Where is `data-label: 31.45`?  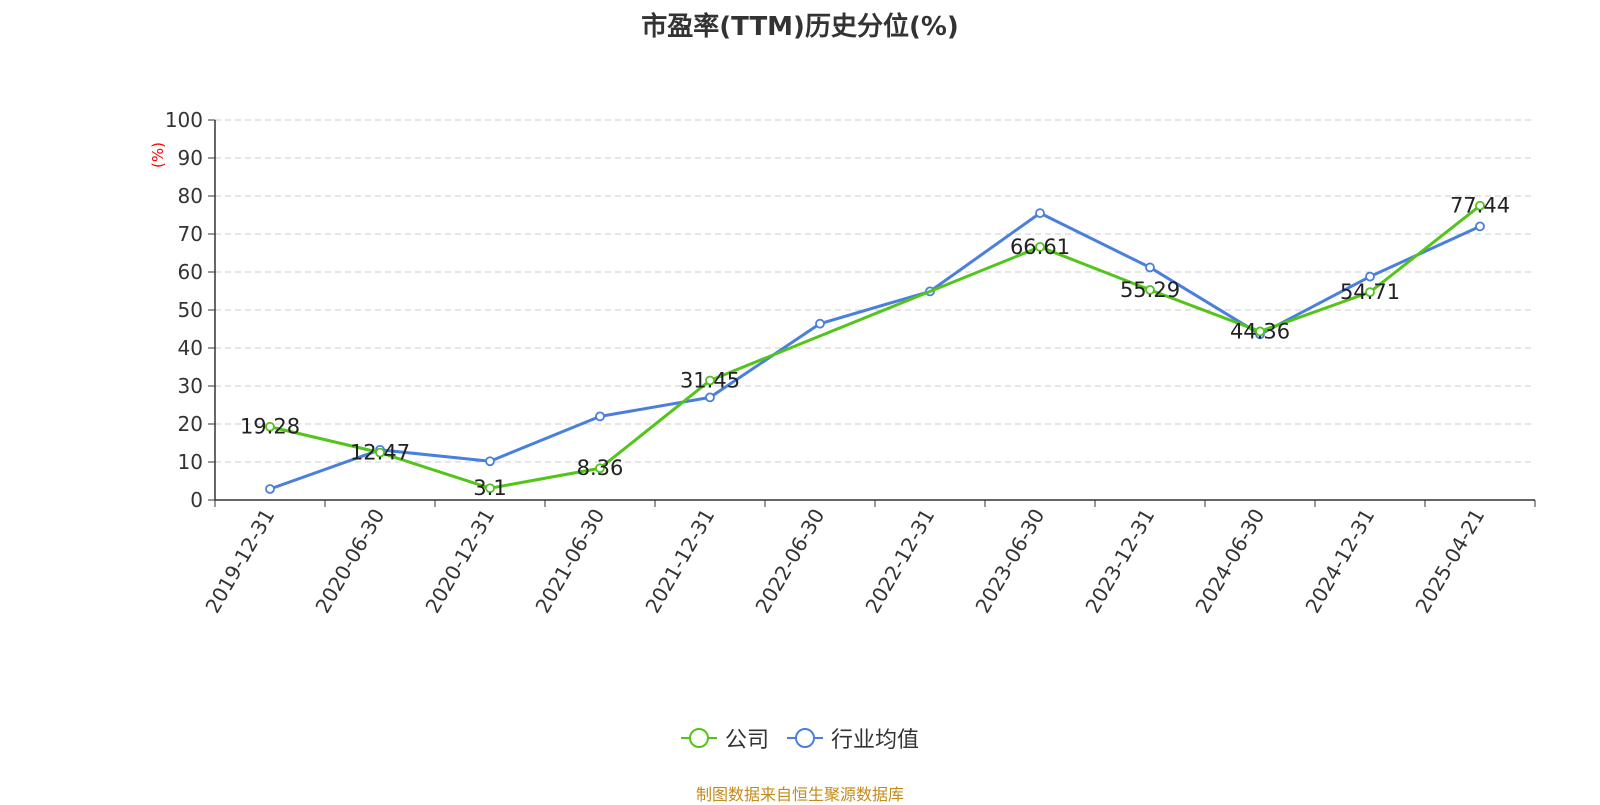
data-label: 31.45 is located at coordinates (710, 380).